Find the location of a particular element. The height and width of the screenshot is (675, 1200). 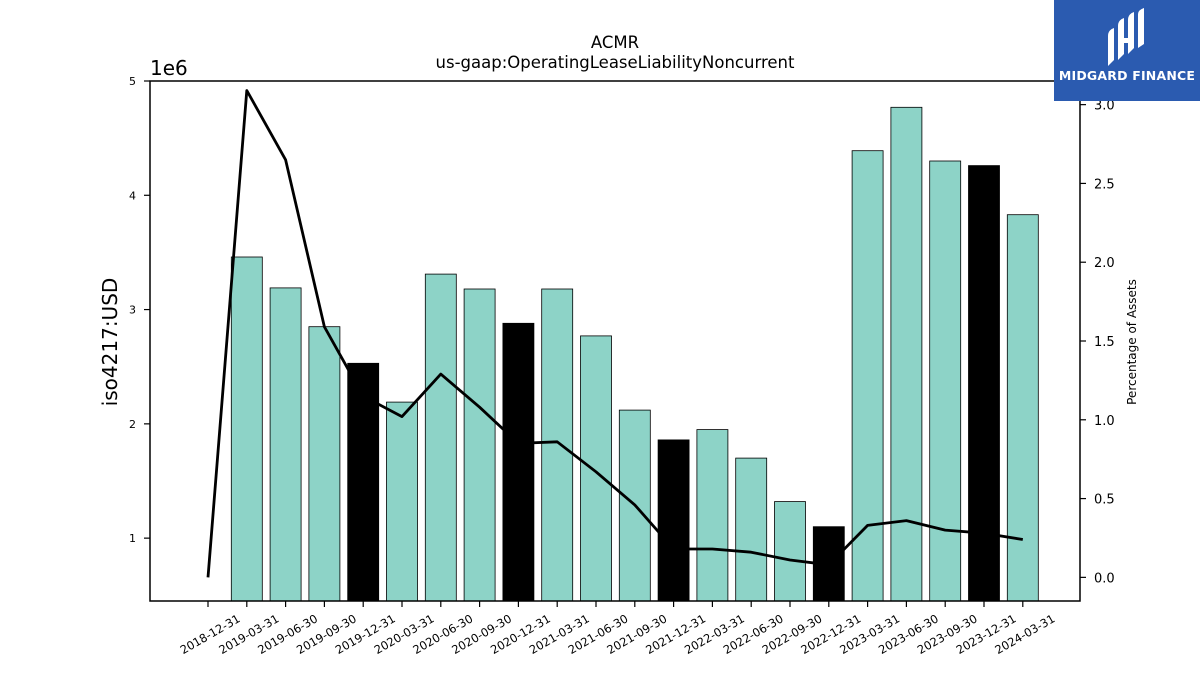

y2-tick-label: 0.0 is located at coordinates (1104, 578).